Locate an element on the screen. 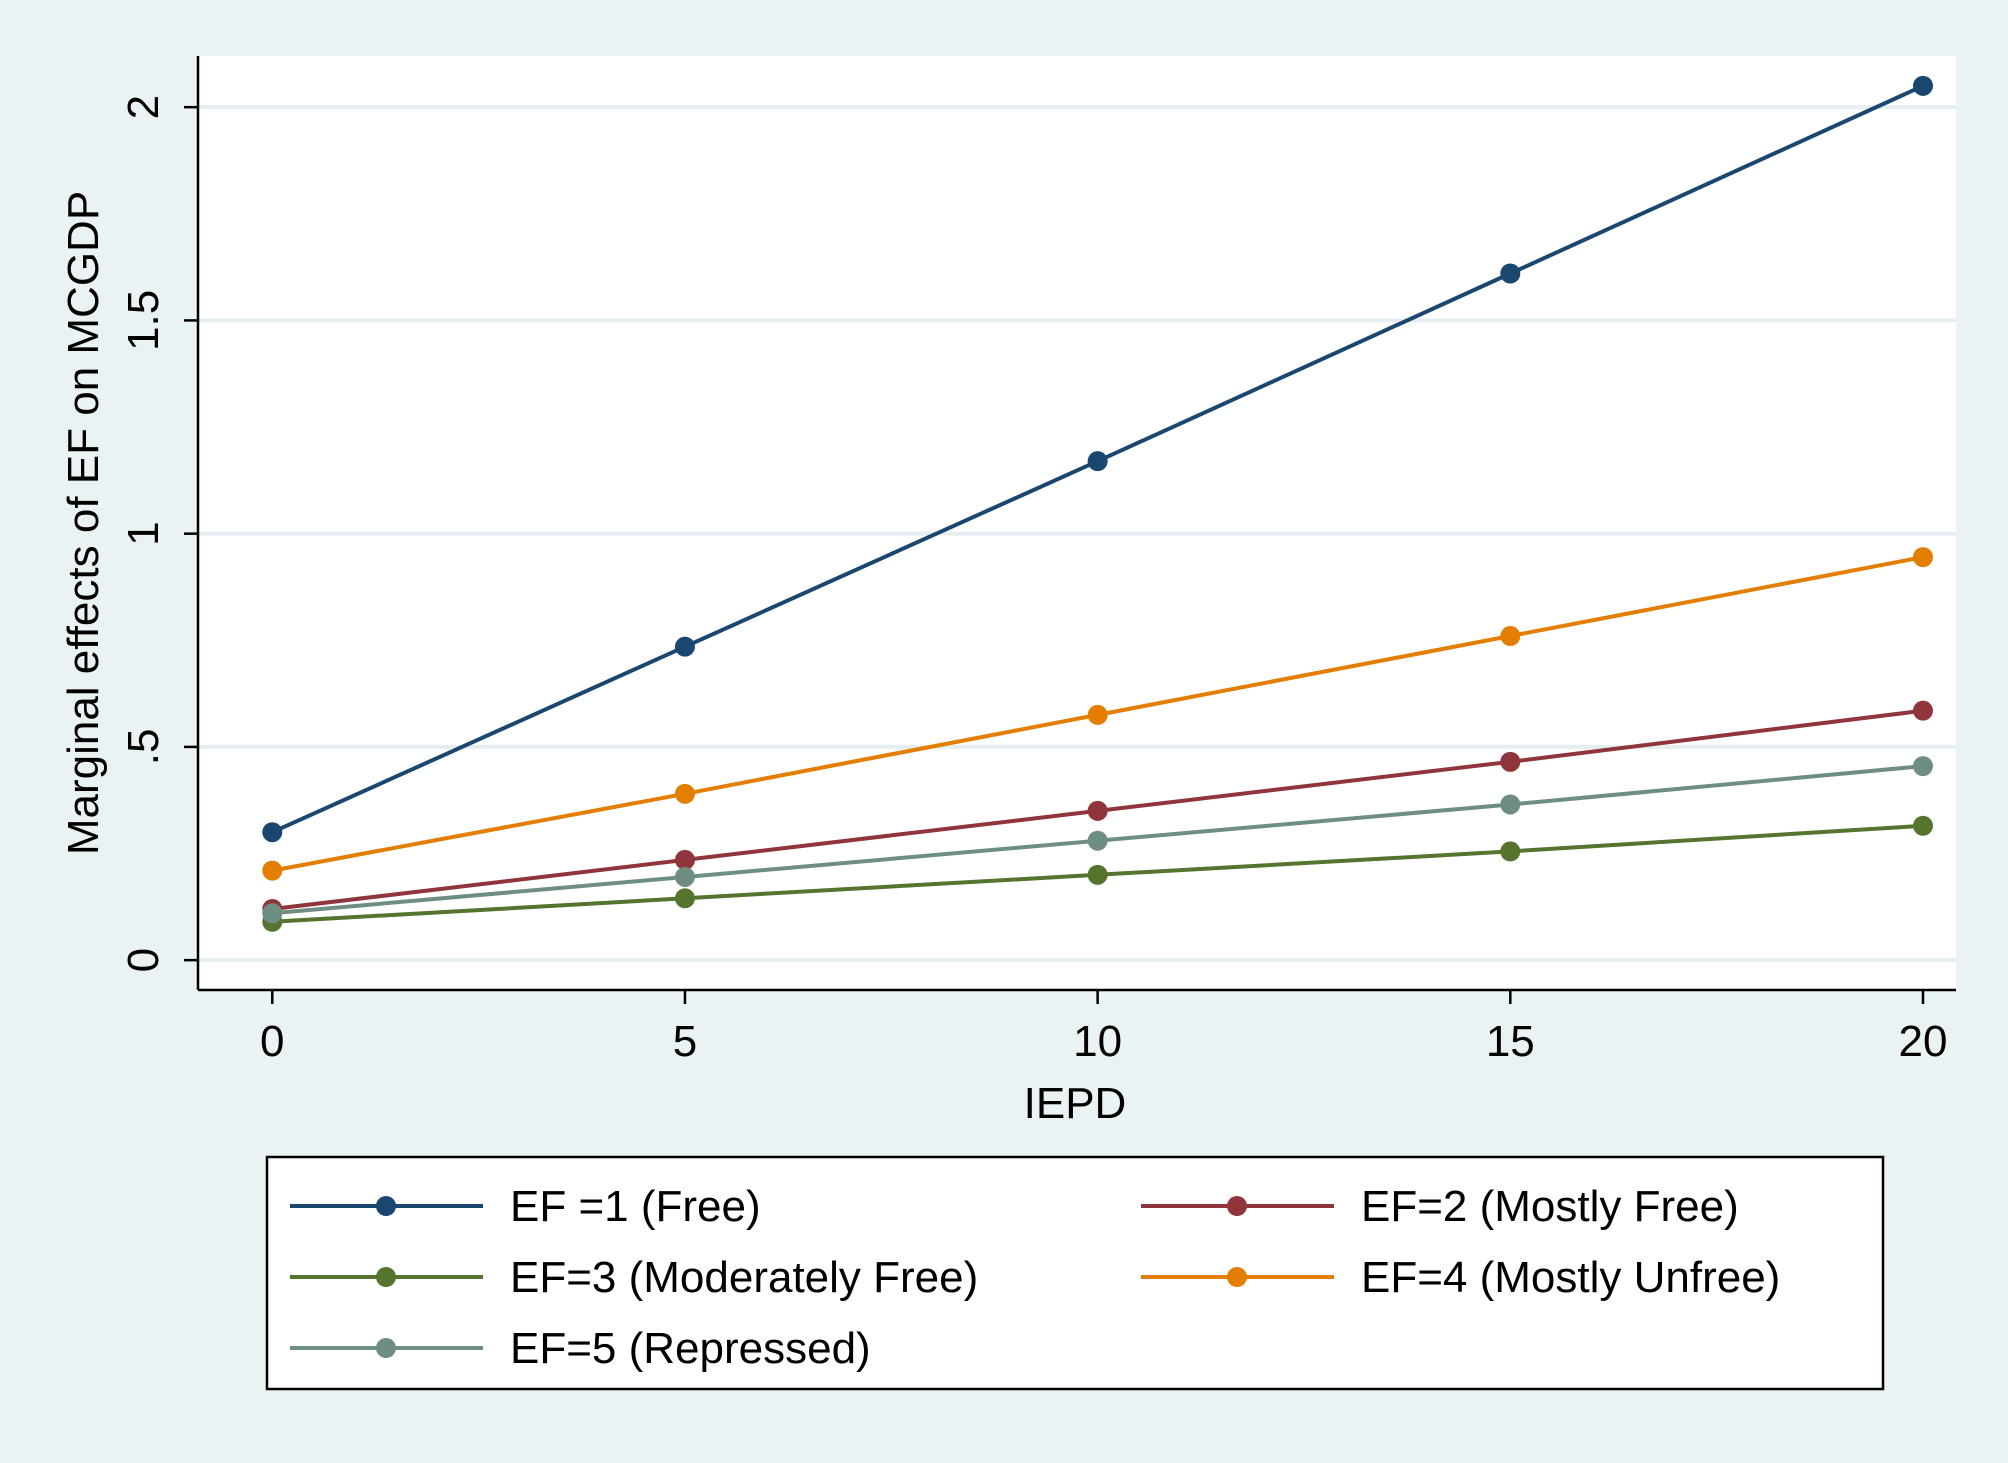 Image resolution: width=2008 pixels, height=1463 pixels. legend-item: EF =1 (Free) is located at coordinates (525, 1206).